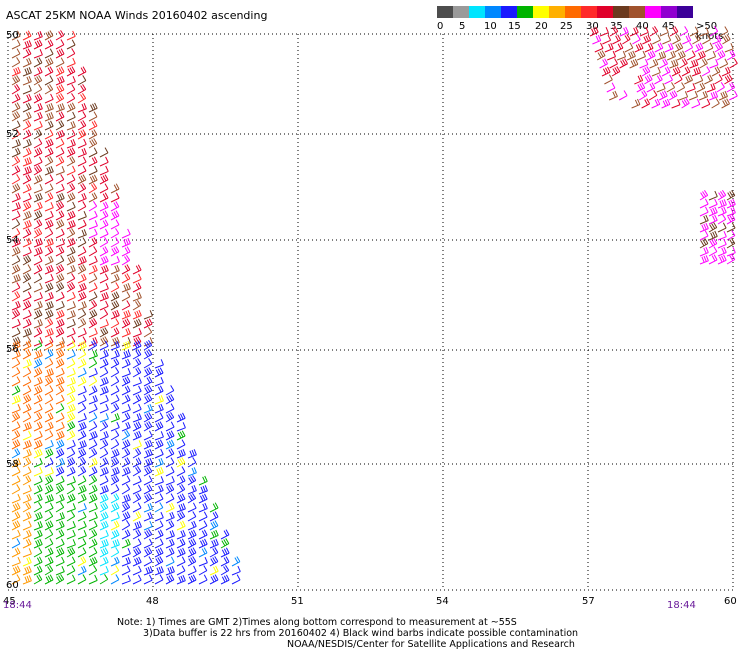 This screenshot has height=650, width=740. What do you see at coordinates (12, 134) in the screenshot?
I see `y-tick-label-52: 52` at bounding box center [12, 134].